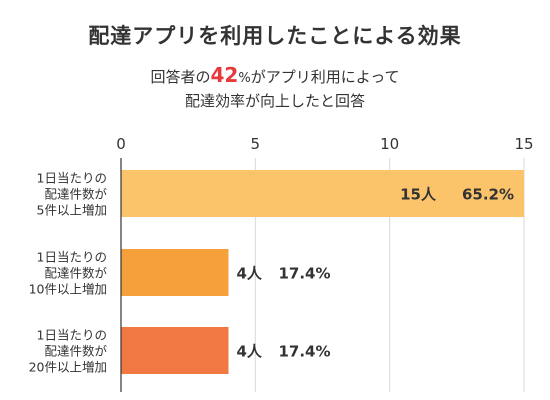  What do you see at coordinates (180, 77) in the screenshot?
I see `subtitle-prefix: 回答者の` at bounding box center [180, 77].